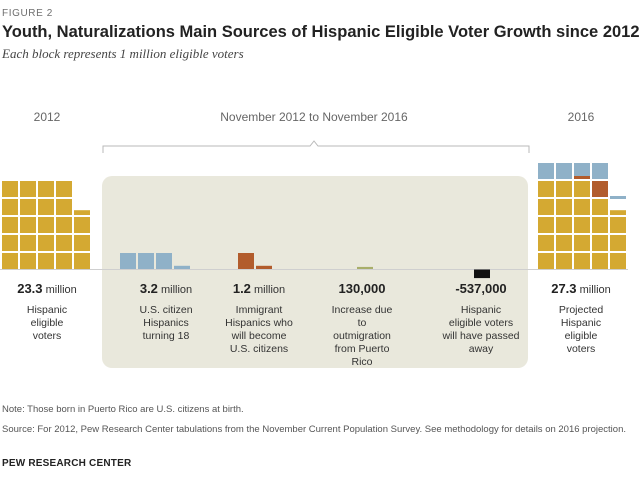 The height and width of the screenshot is (487, 640). I want to click on period-label-end: 2016, so click(581, 117).